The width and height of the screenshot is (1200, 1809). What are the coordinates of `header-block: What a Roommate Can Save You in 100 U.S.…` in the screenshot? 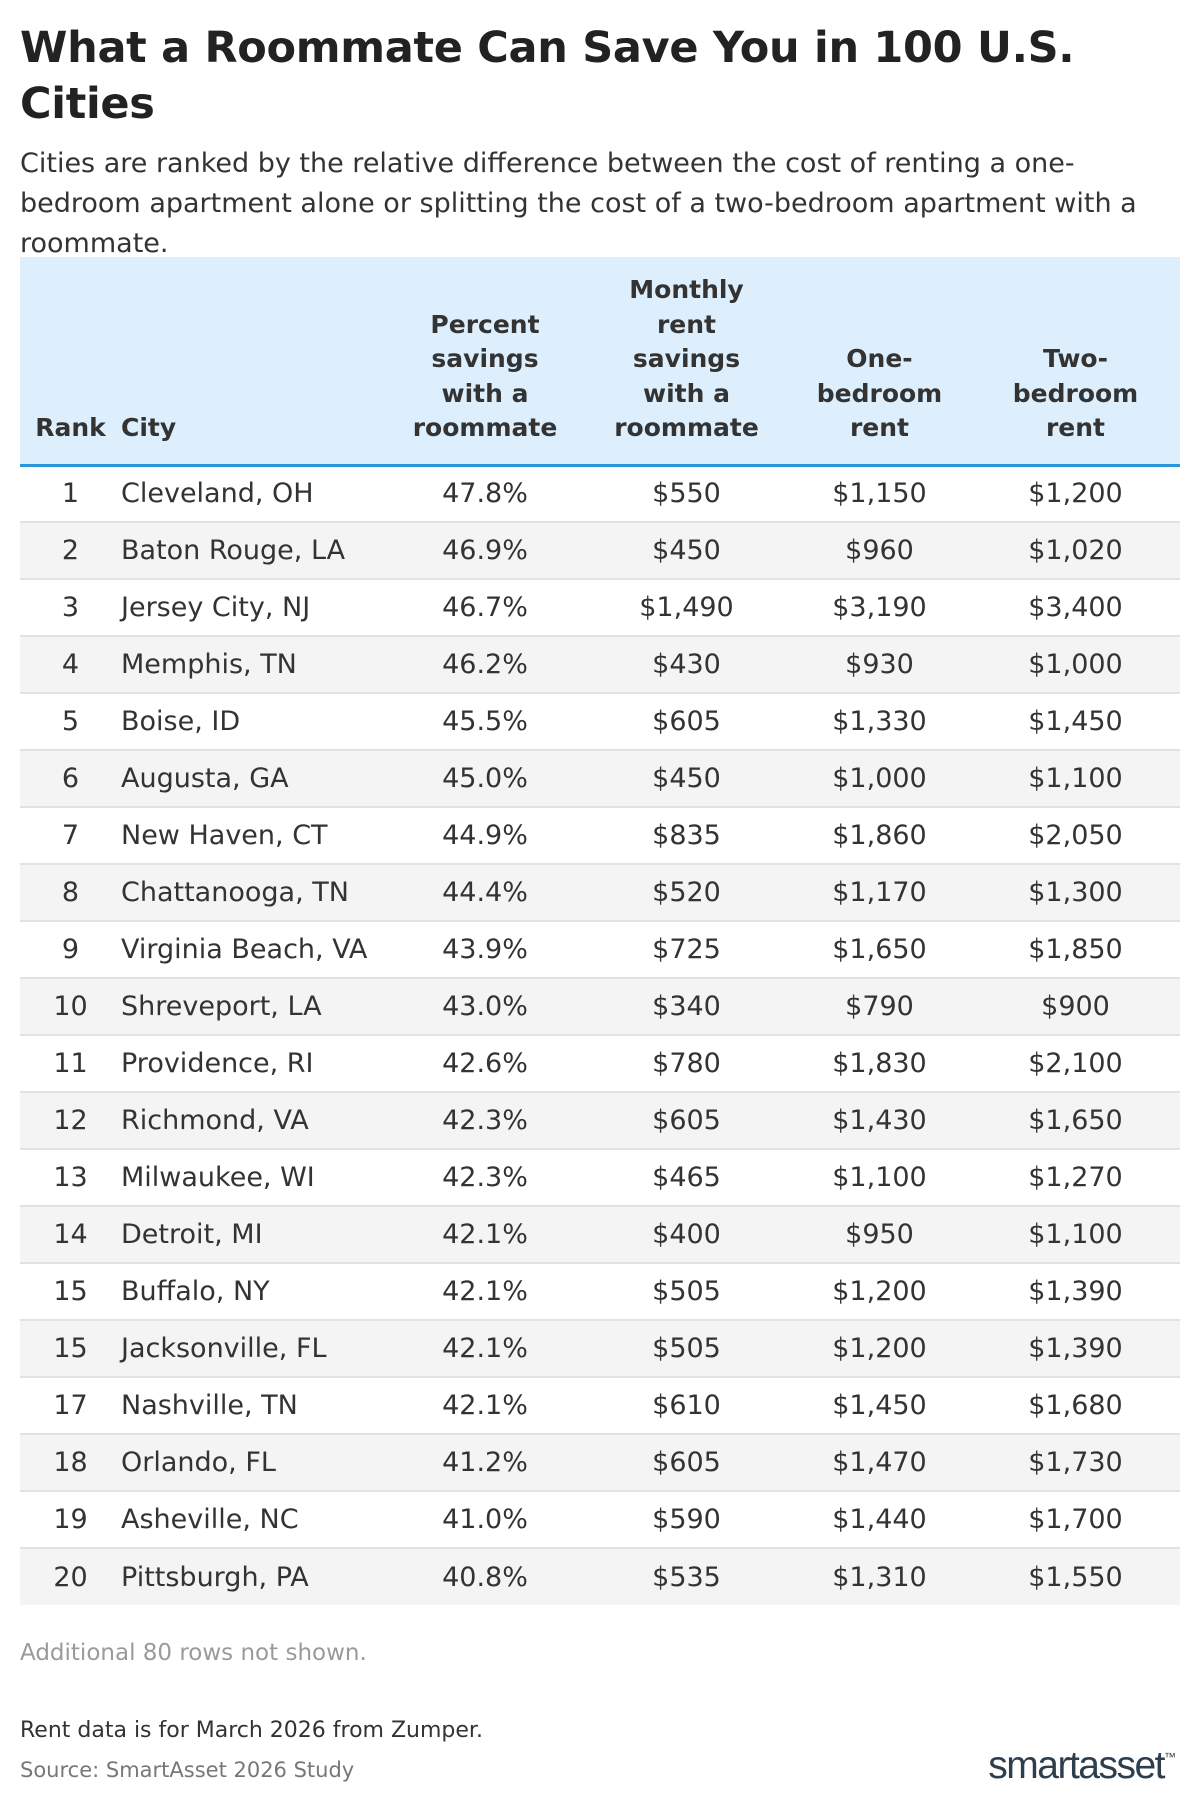 It's located at (600, 142).